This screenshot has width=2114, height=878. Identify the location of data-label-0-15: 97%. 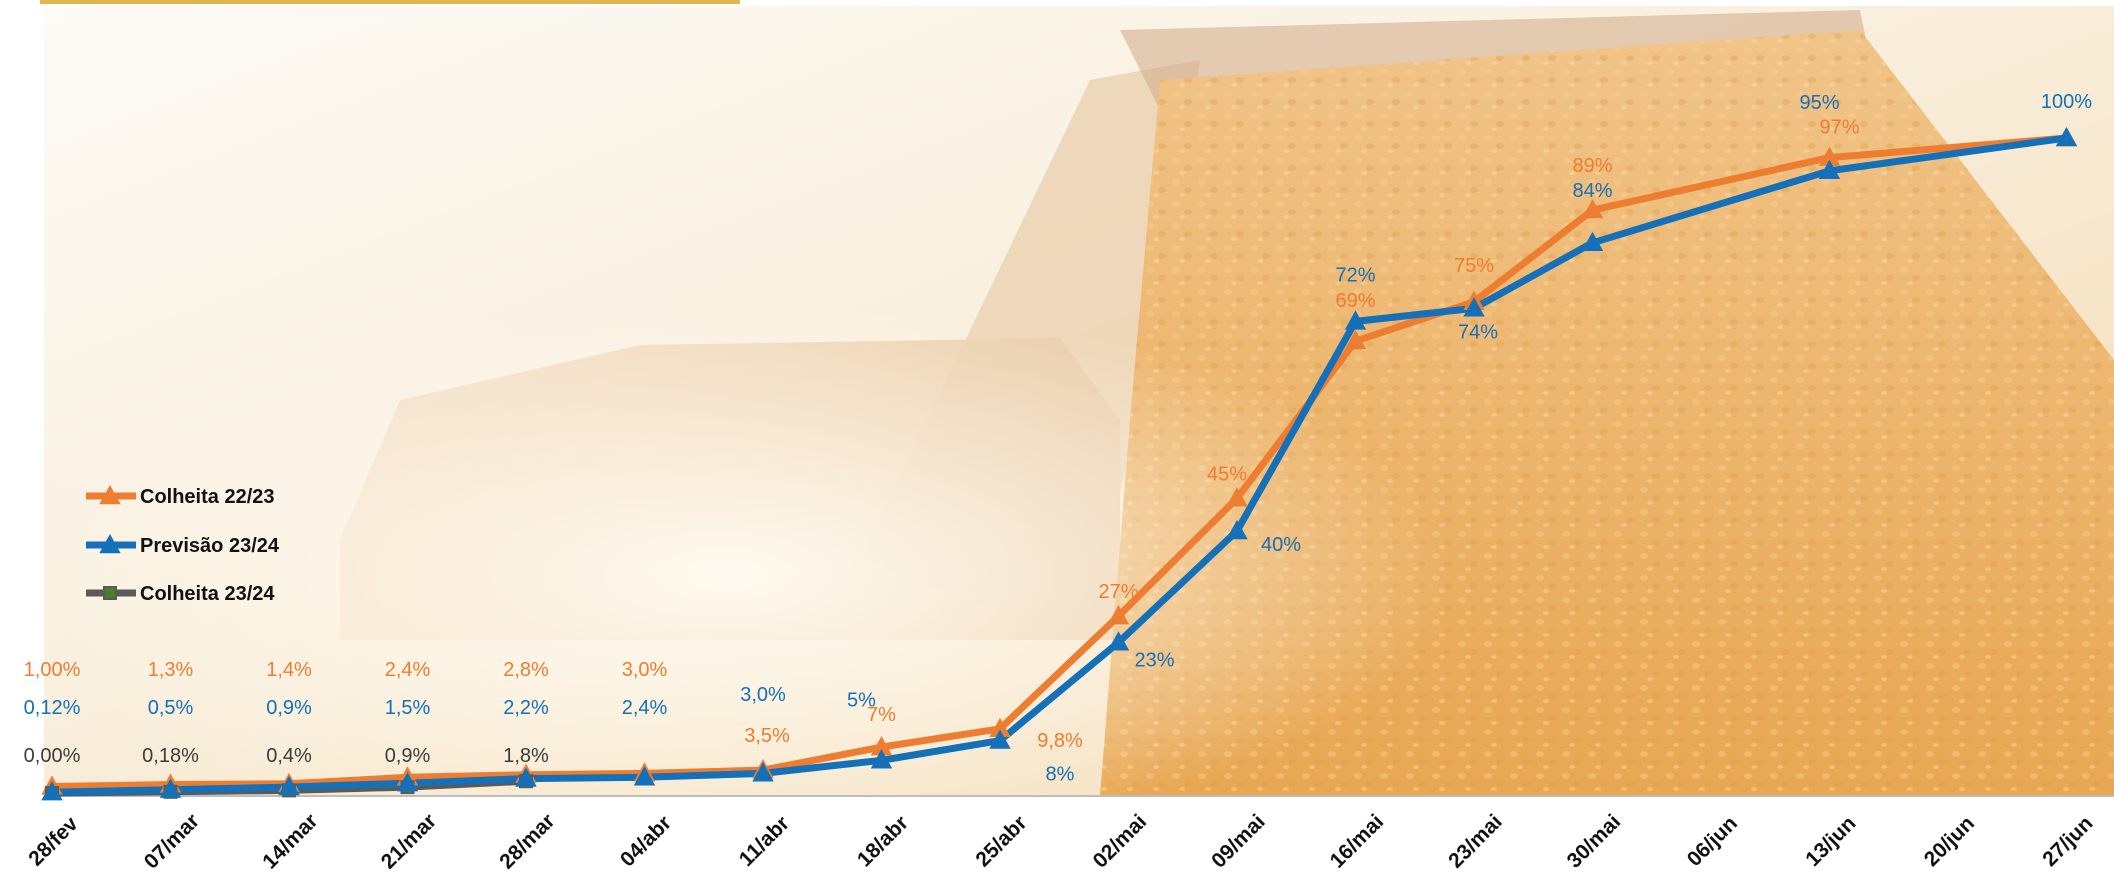
(1839, 128).